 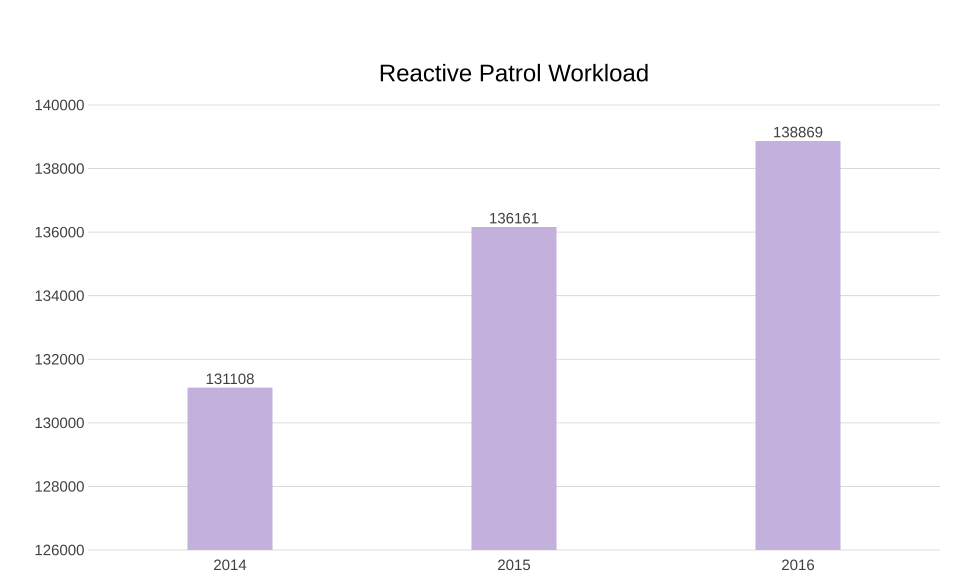 What do you see at coordinates (60, 486) in the screenshot?
I see `y-tick-label: 128000` at bounding box center [60, 486].